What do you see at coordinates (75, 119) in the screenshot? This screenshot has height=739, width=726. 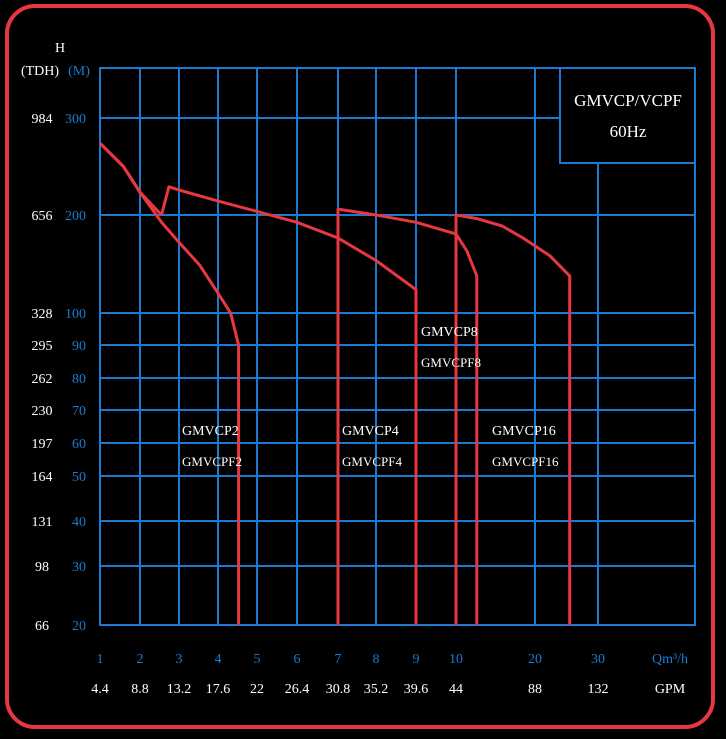 I see `y-tick-label: 300` at bounding box center [75, 119].